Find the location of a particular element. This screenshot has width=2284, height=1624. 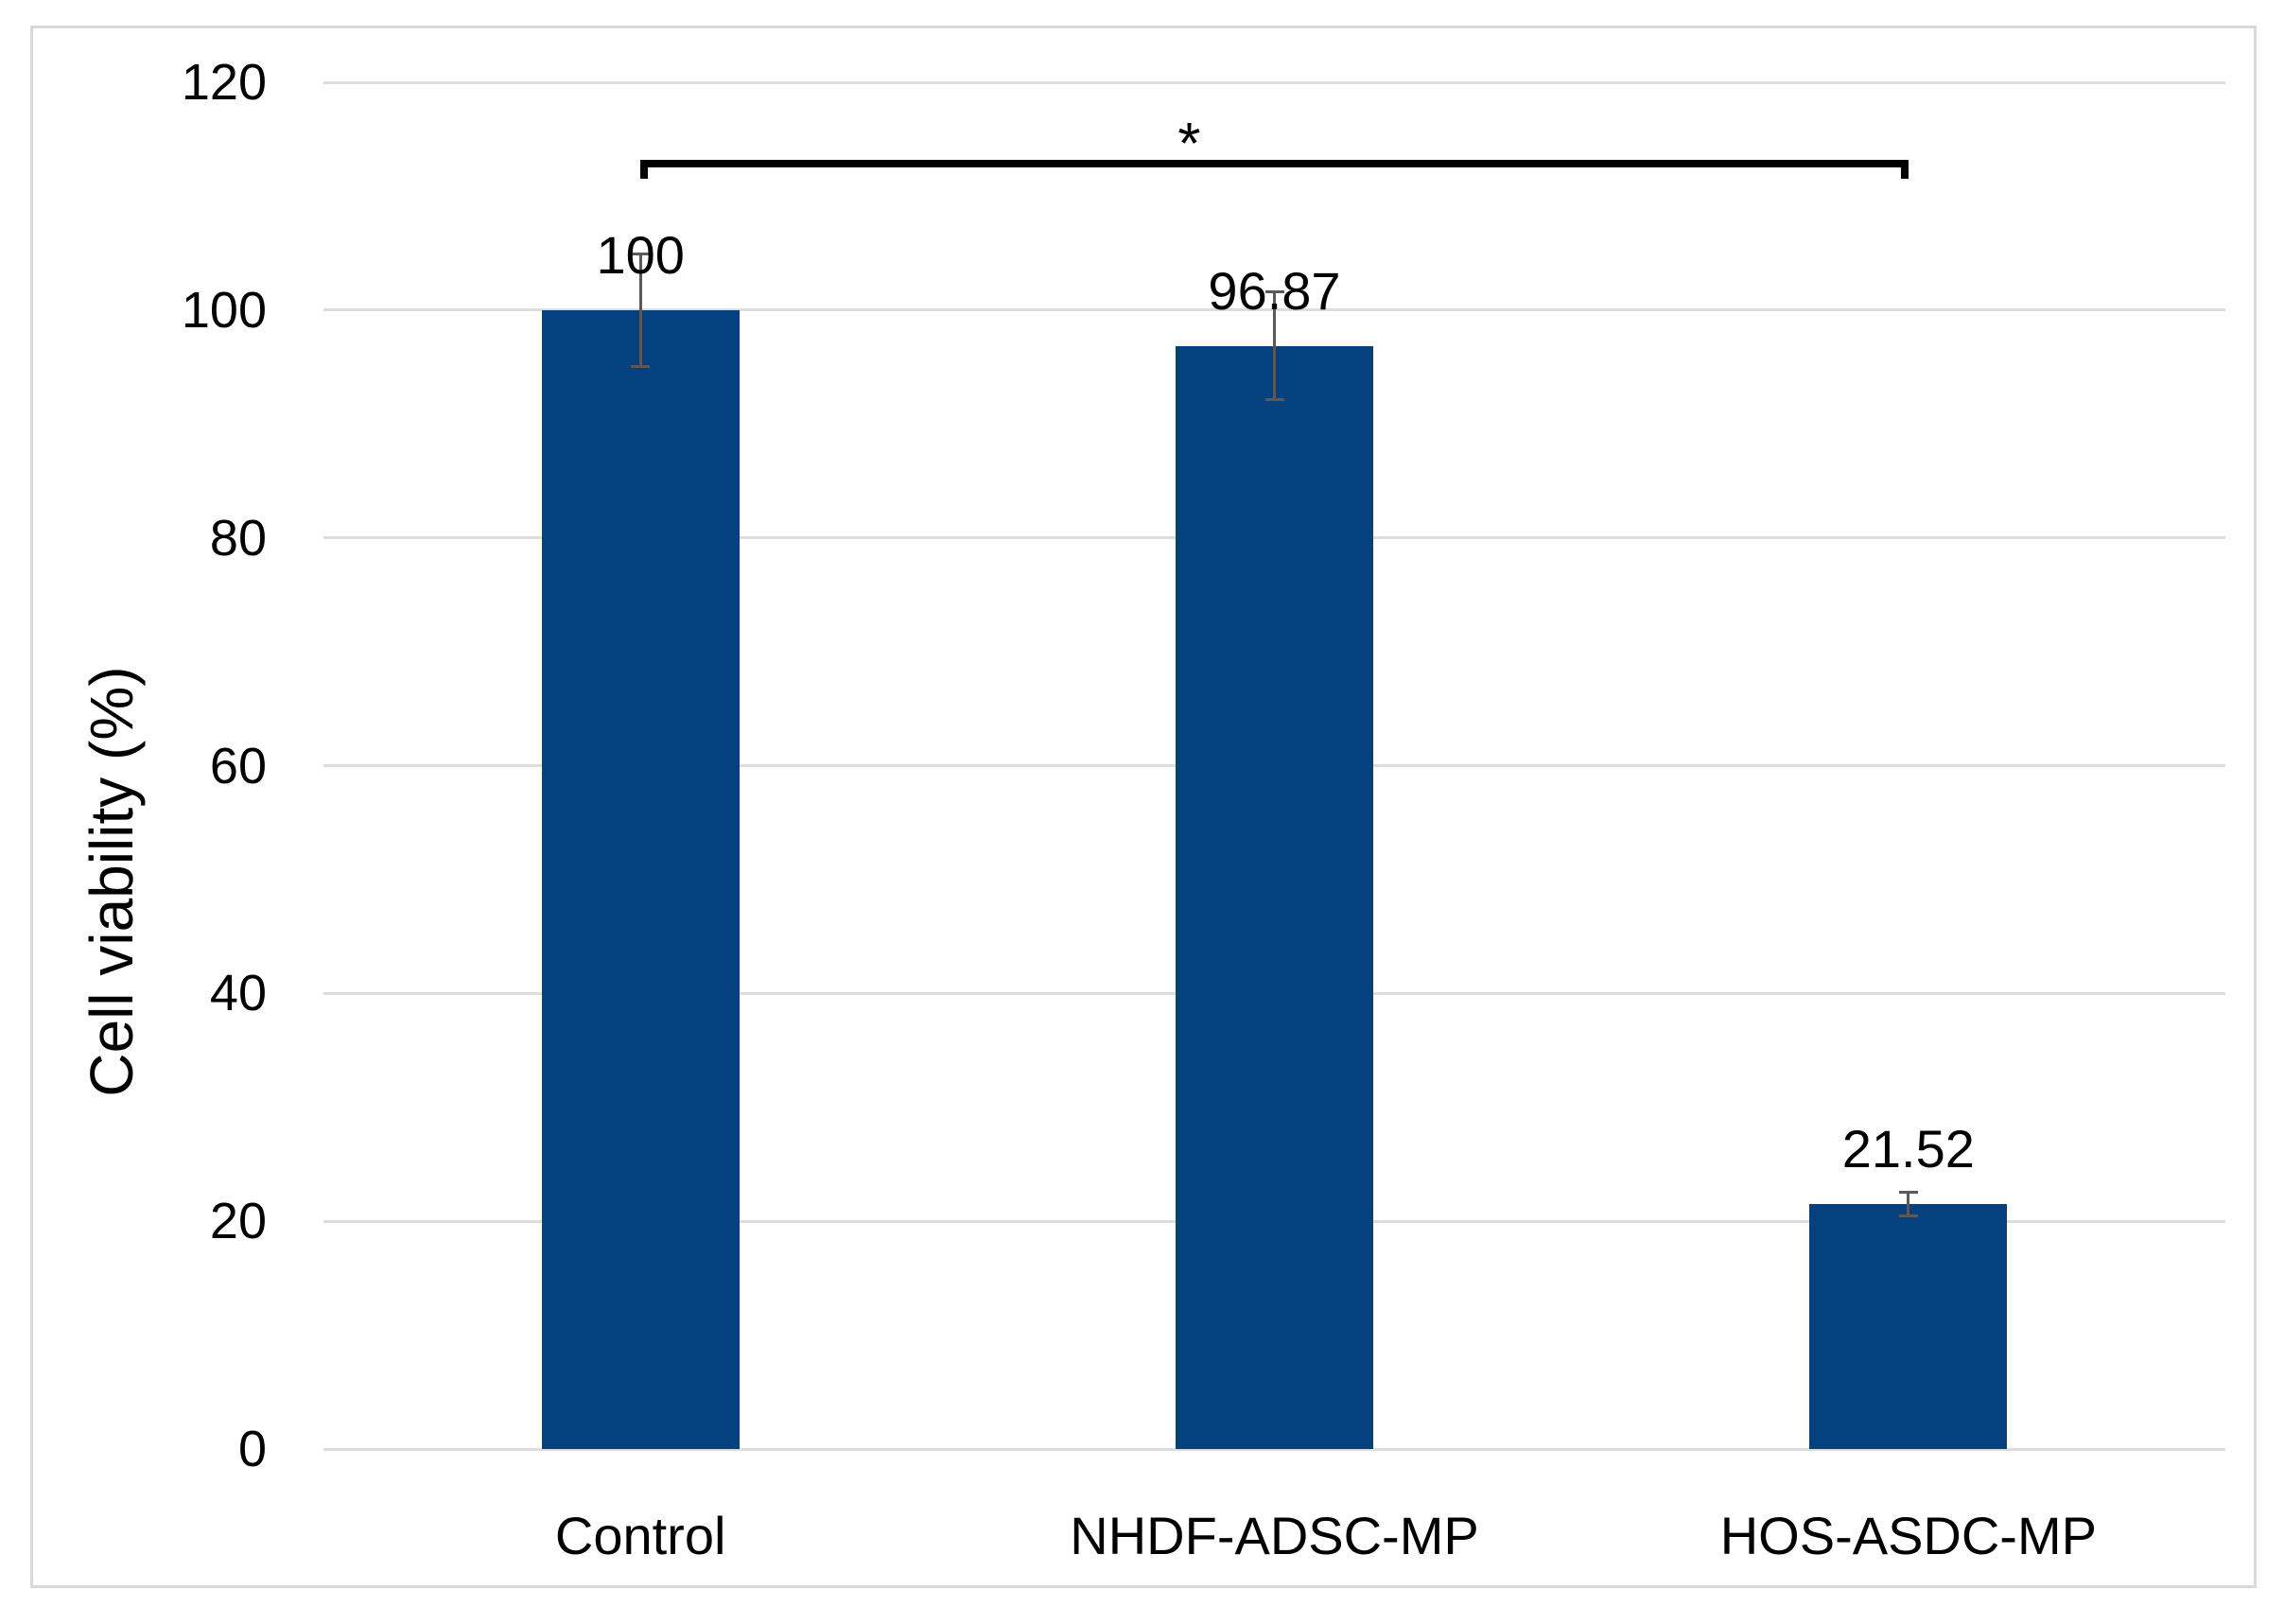

data-label-control: 100 is located at coordinates (640, 255).